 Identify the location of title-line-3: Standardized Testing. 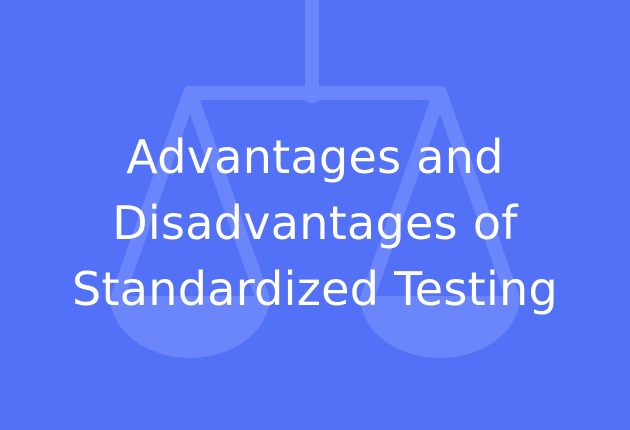
(315, 289).